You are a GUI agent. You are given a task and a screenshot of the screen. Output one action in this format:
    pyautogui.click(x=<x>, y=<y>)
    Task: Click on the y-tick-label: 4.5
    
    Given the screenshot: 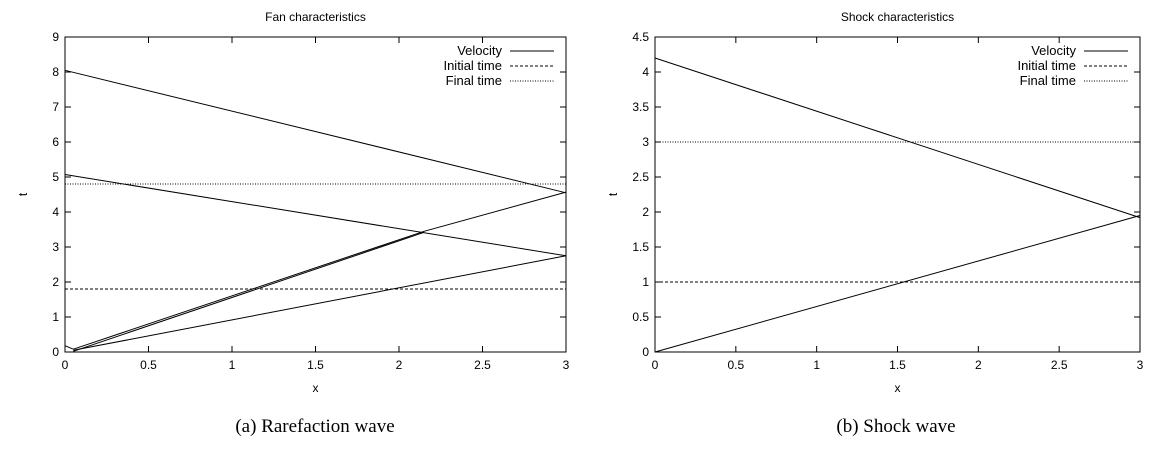 What is the action you would take?
    pyautogui.click(x=640, y=37)
    